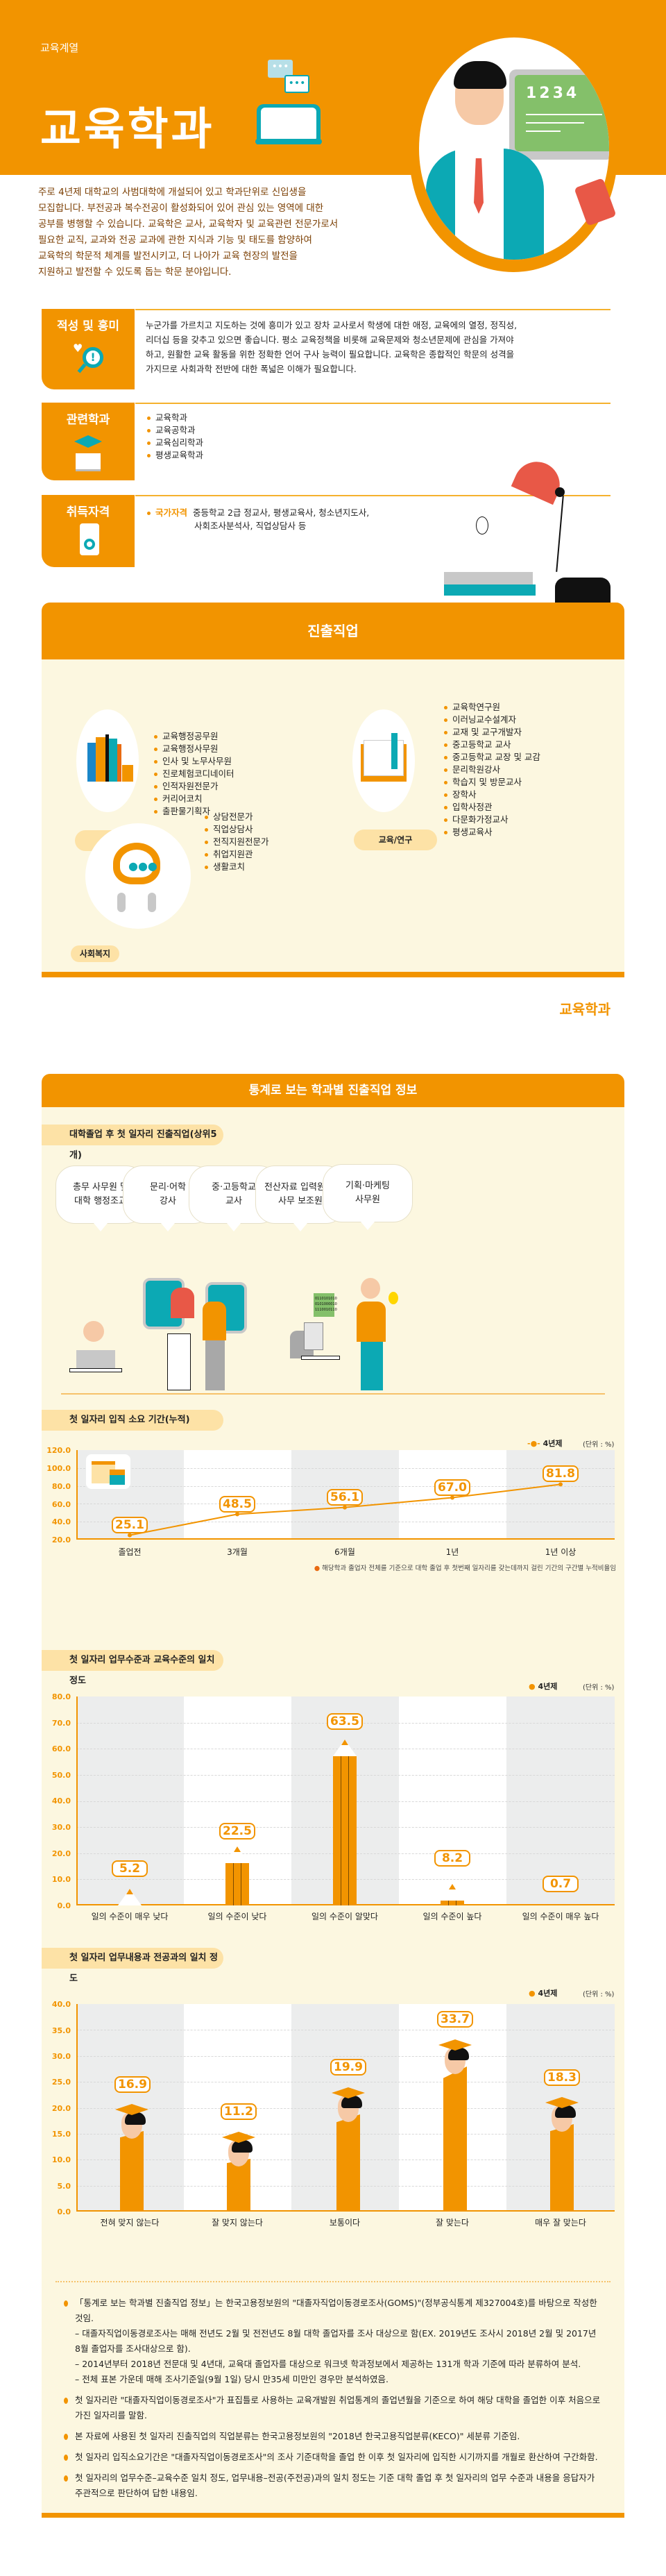 The image size is (666, 2576). I want to click on aptitude-tab: 적성 및 흥미 ! ♥, so click(88, 349).